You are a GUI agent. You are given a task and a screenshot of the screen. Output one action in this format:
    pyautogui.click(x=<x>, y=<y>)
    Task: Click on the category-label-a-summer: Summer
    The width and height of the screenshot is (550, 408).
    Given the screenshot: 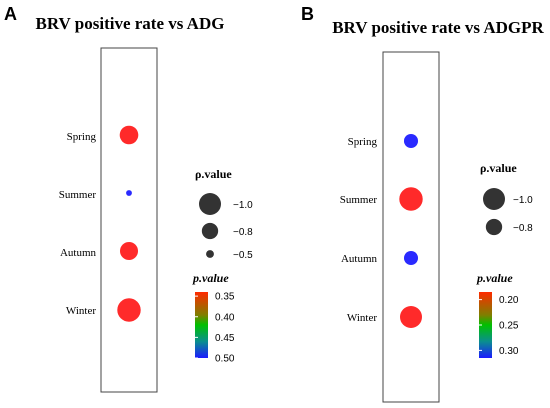 What is the action you would take?
    pyautogui.click(x=78, y=195)
    